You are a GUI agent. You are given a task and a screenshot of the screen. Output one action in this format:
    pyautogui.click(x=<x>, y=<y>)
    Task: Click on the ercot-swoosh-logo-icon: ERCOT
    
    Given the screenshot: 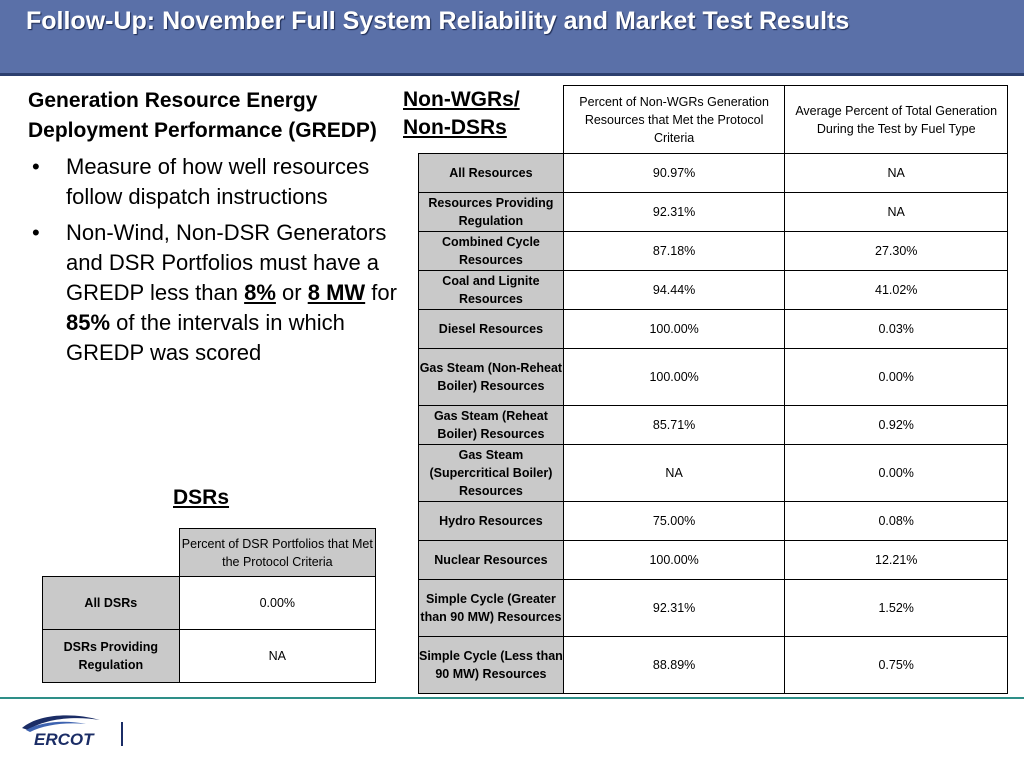 What is the action you would take?
    pyautogui.click(x=61, y=732)
    